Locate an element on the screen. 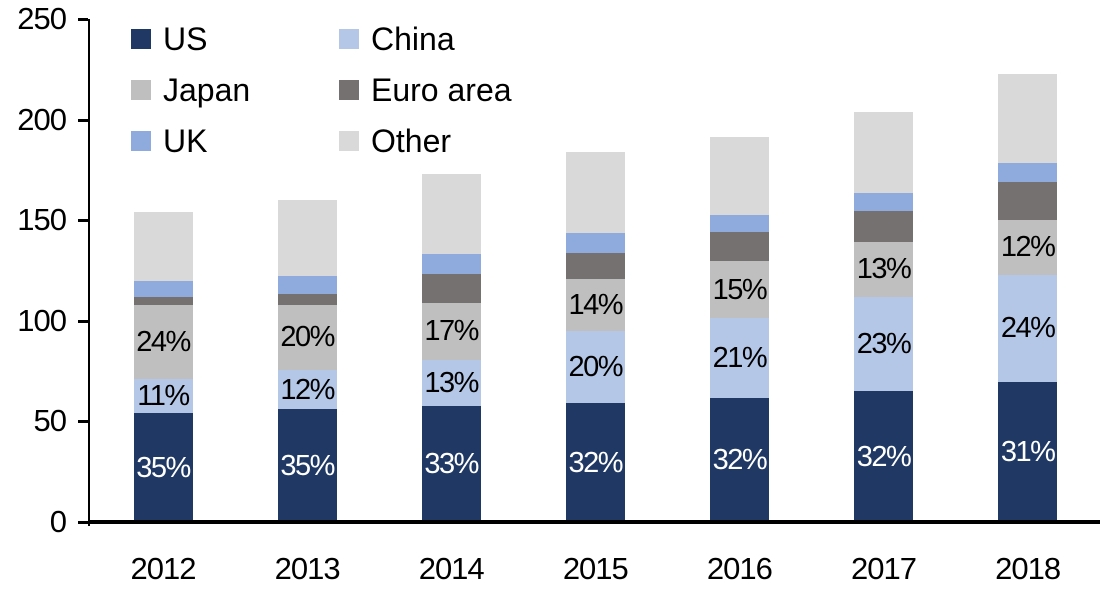  legend-item-us: US is located at coordinates (169, 39).